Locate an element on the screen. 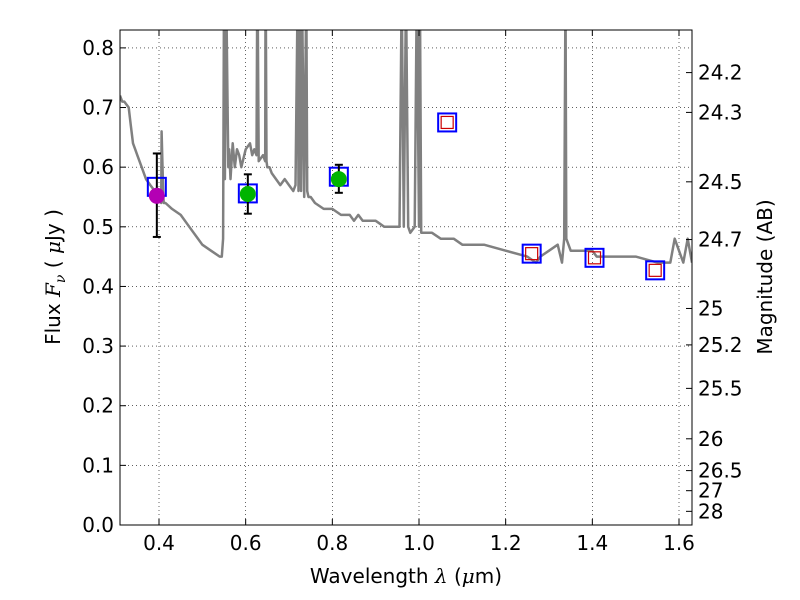 Image resolution: width=800 pixels, height=600 pixels. y-axis-label: Flux Fν ( μJy ) is located at coordinates (55, 277).